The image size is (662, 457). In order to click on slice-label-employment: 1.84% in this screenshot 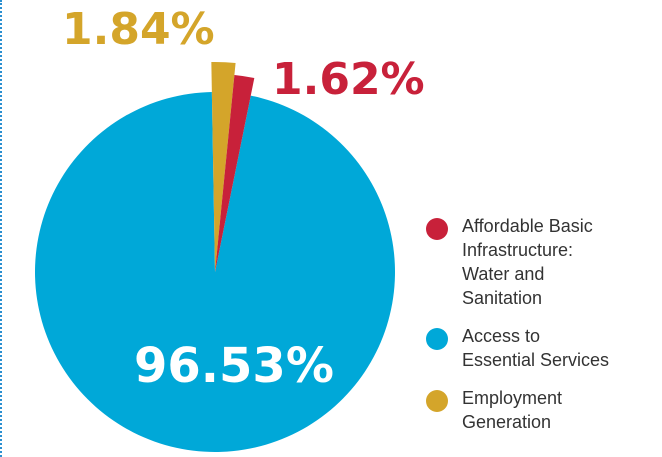, I will do `click(138, 29)`.